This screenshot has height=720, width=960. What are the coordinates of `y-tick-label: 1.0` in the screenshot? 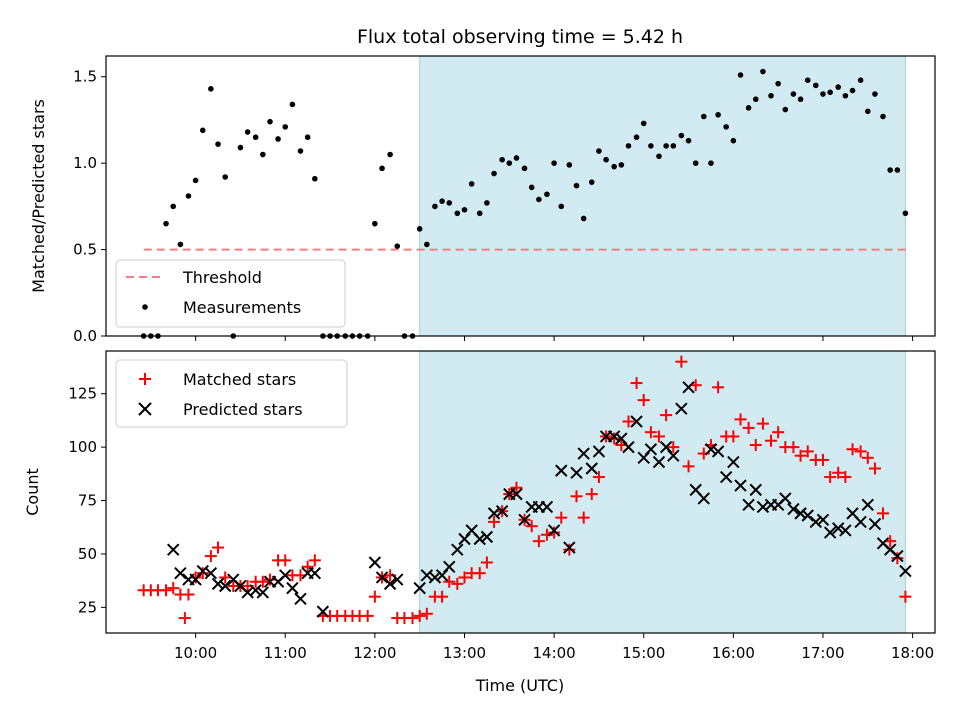 It's located at (85, 163).